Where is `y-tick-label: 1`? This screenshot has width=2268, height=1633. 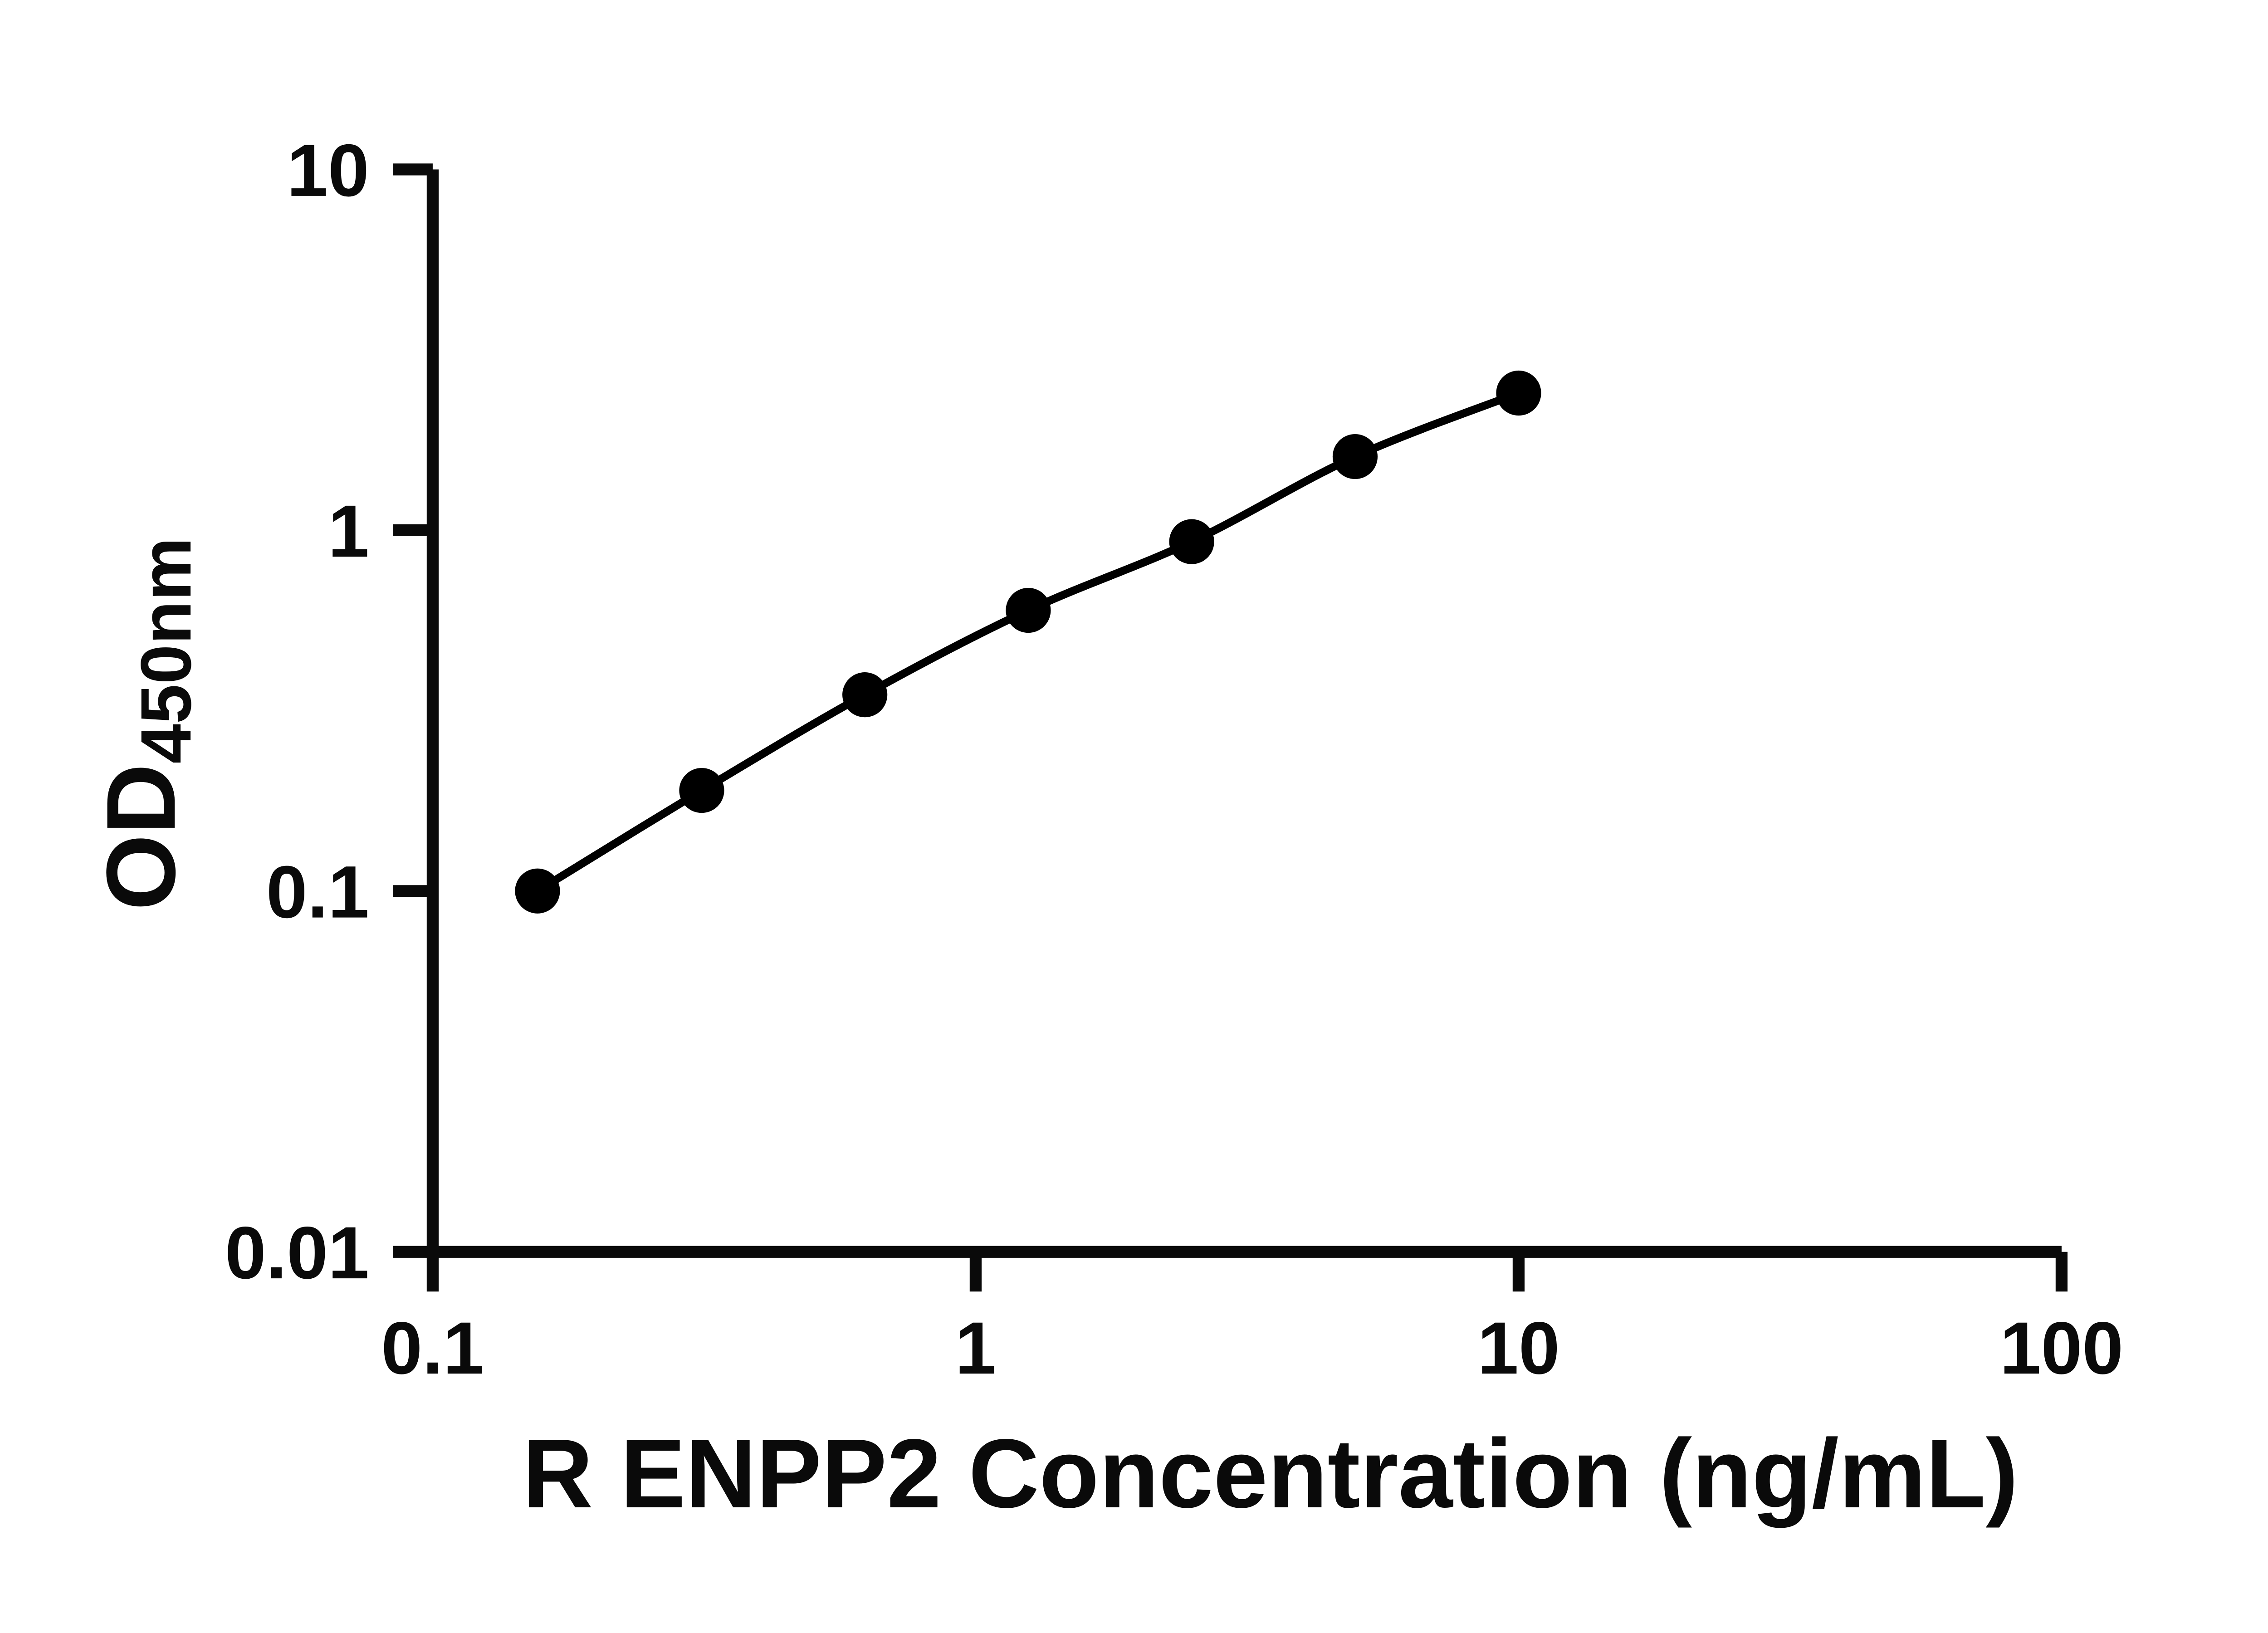
y-tick-label: 1 is located at coordinates (349, 530).